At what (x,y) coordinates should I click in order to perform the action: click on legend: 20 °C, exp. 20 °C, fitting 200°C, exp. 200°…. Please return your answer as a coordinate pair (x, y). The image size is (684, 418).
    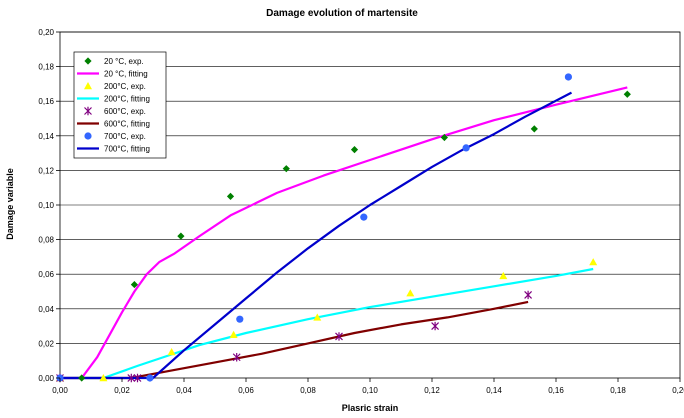
    Looking at the image, I should click on (120, 105).